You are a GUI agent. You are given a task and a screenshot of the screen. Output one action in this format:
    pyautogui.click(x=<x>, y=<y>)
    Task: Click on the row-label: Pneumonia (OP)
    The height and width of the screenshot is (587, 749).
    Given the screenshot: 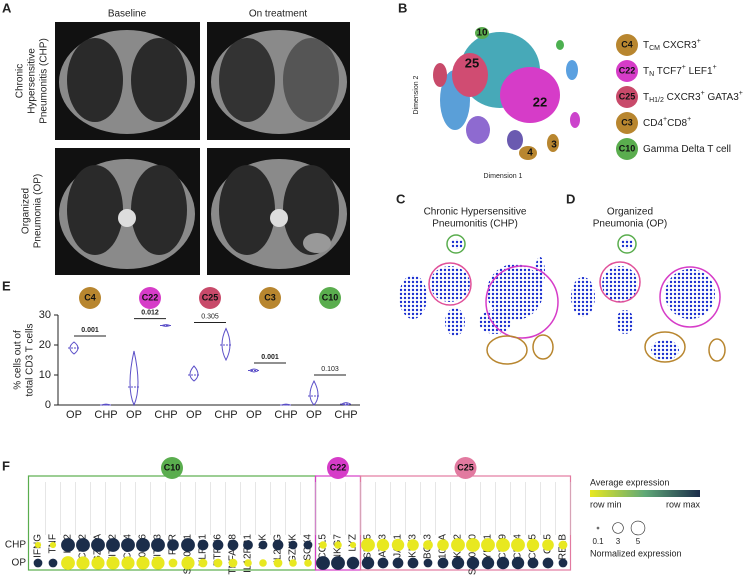 What is the action you would take?
    pyautogui.click(x=38, y=211)
    